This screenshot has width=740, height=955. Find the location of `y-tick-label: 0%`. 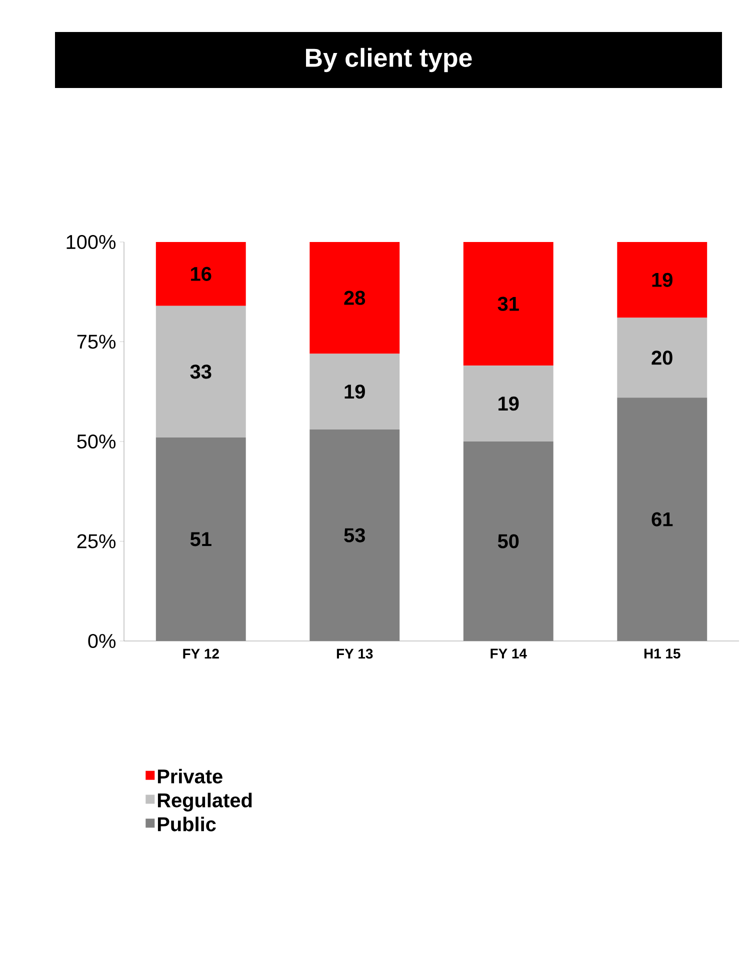

y-tick-label: 0% is located at coordinates (102, 641).